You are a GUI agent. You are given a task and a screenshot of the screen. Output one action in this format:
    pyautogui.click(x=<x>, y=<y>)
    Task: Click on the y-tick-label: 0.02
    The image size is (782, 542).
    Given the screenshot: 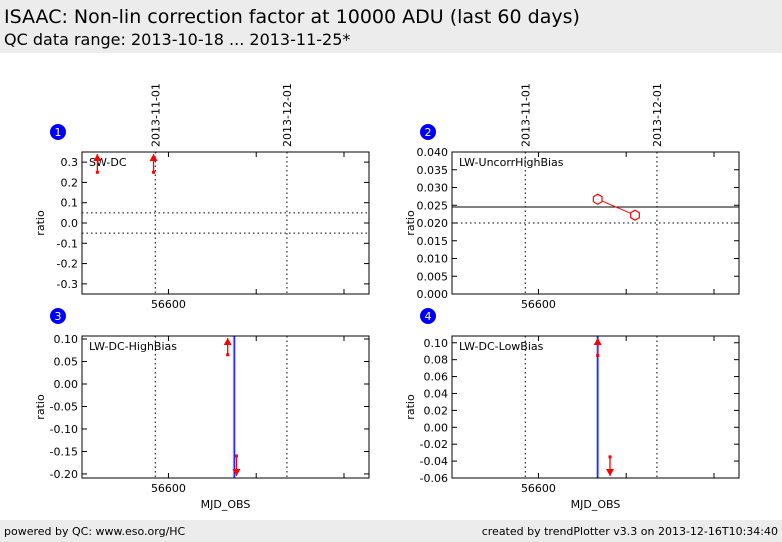 What is the action you would take?
    pyautogui.click(x=436, y=410)
    